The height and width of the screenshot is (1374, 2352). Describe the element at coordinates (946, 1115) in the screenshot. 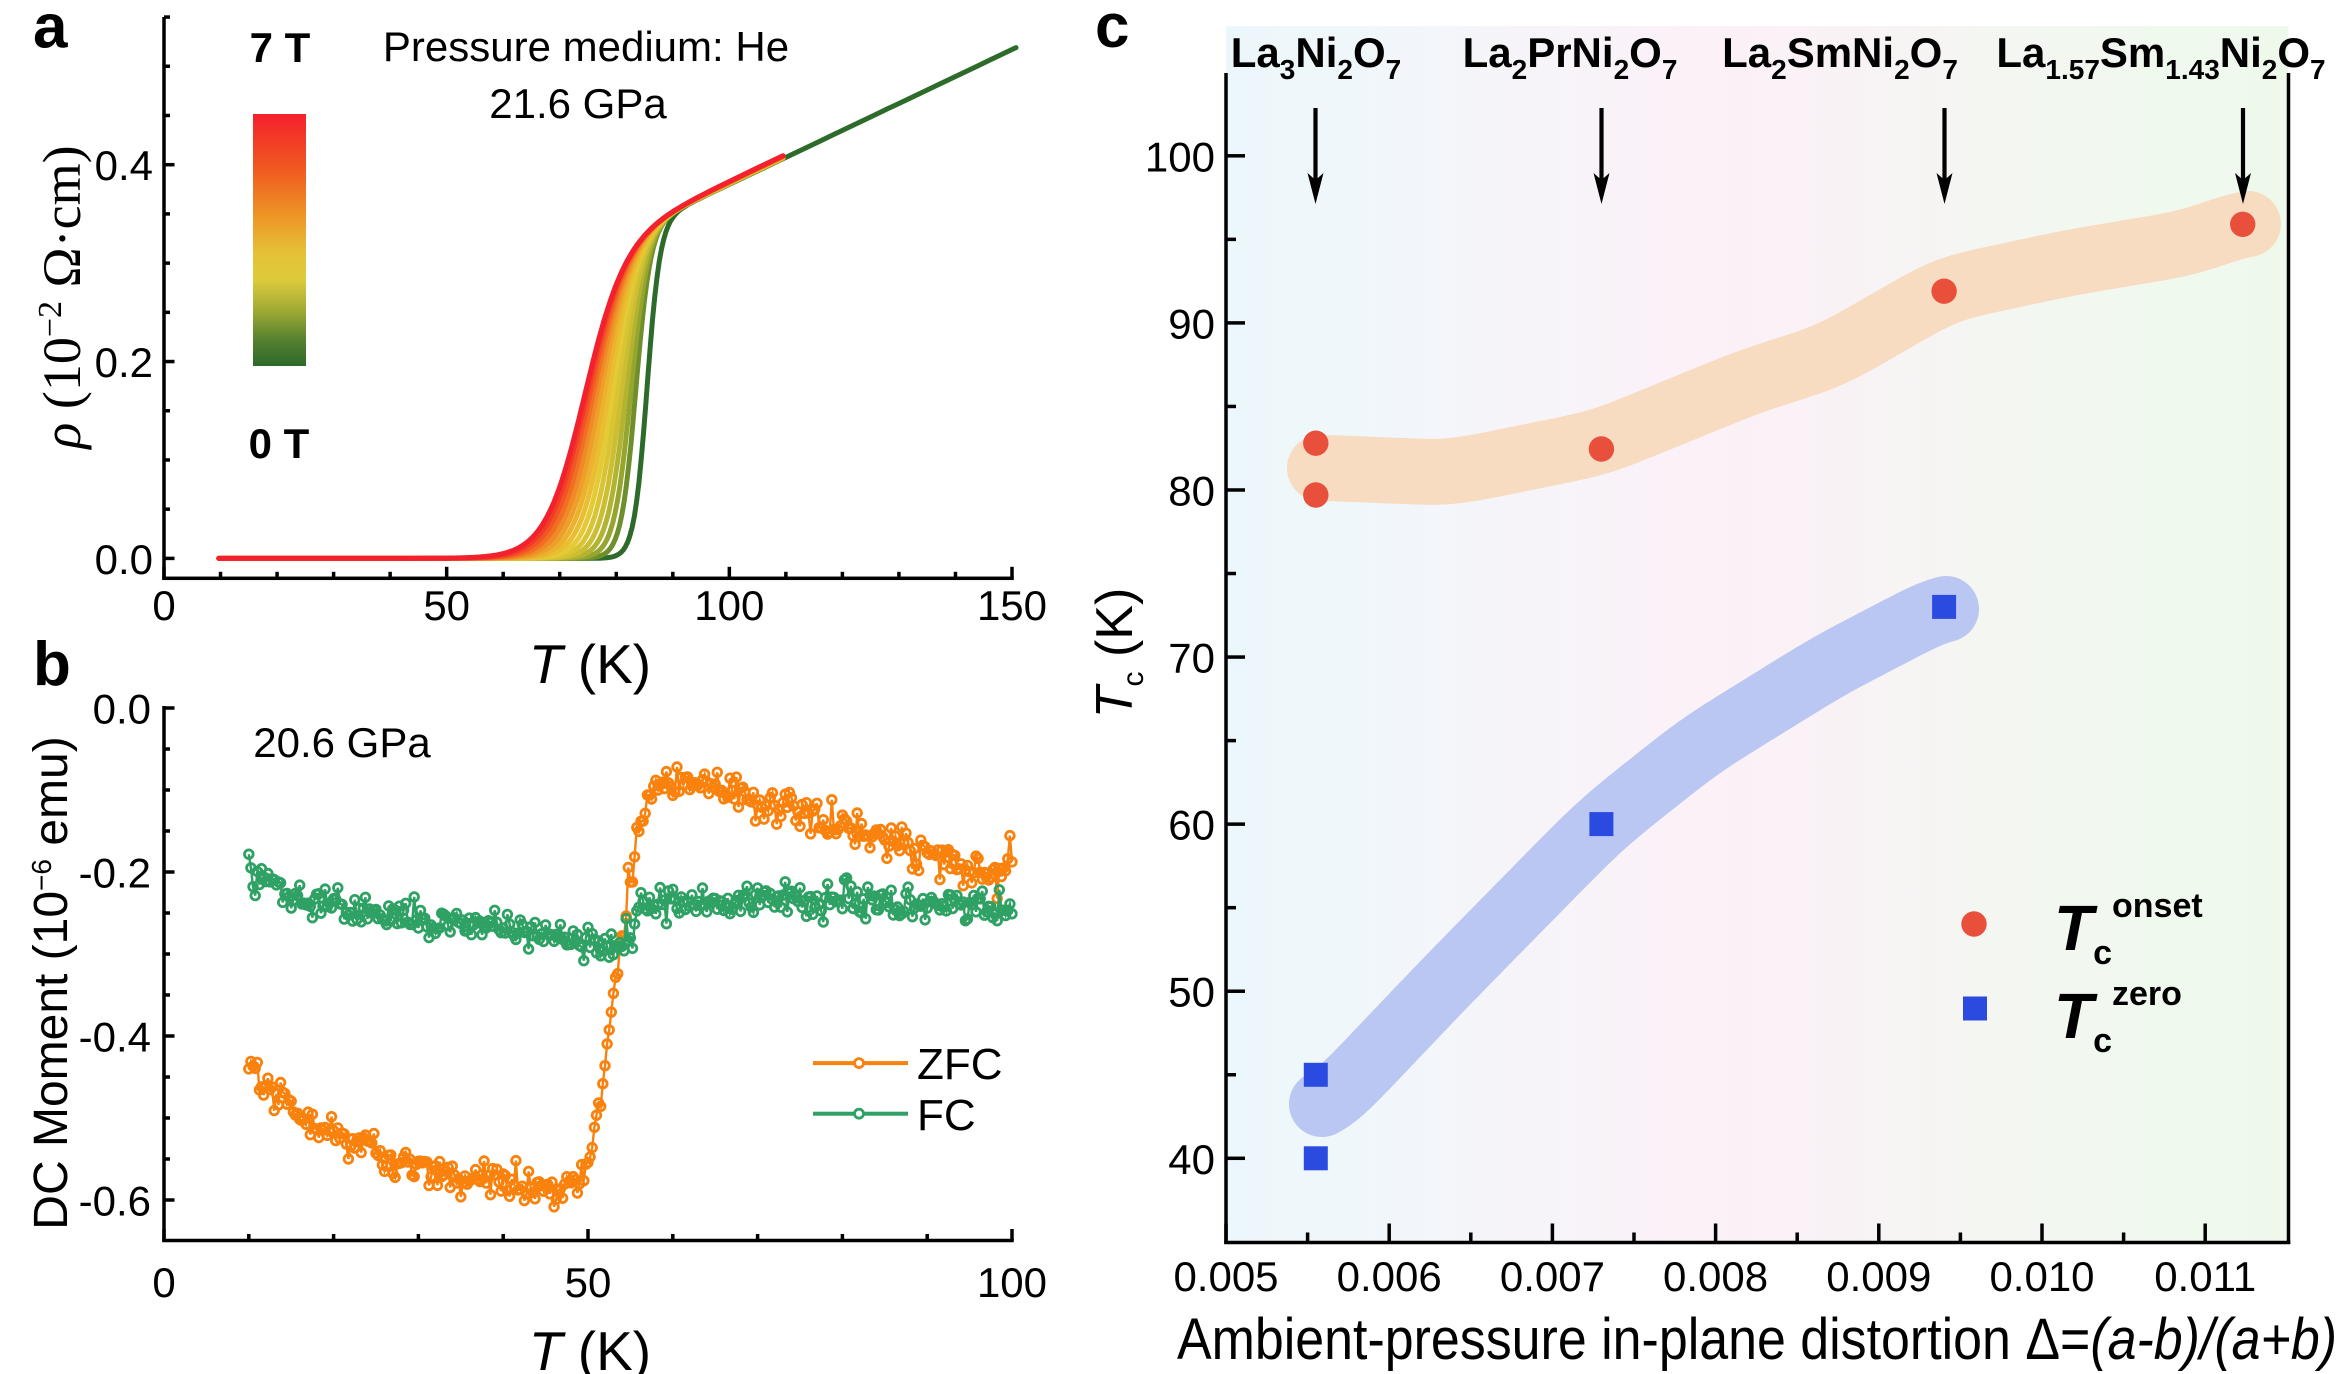

I see `svg-text: FC` at that location.